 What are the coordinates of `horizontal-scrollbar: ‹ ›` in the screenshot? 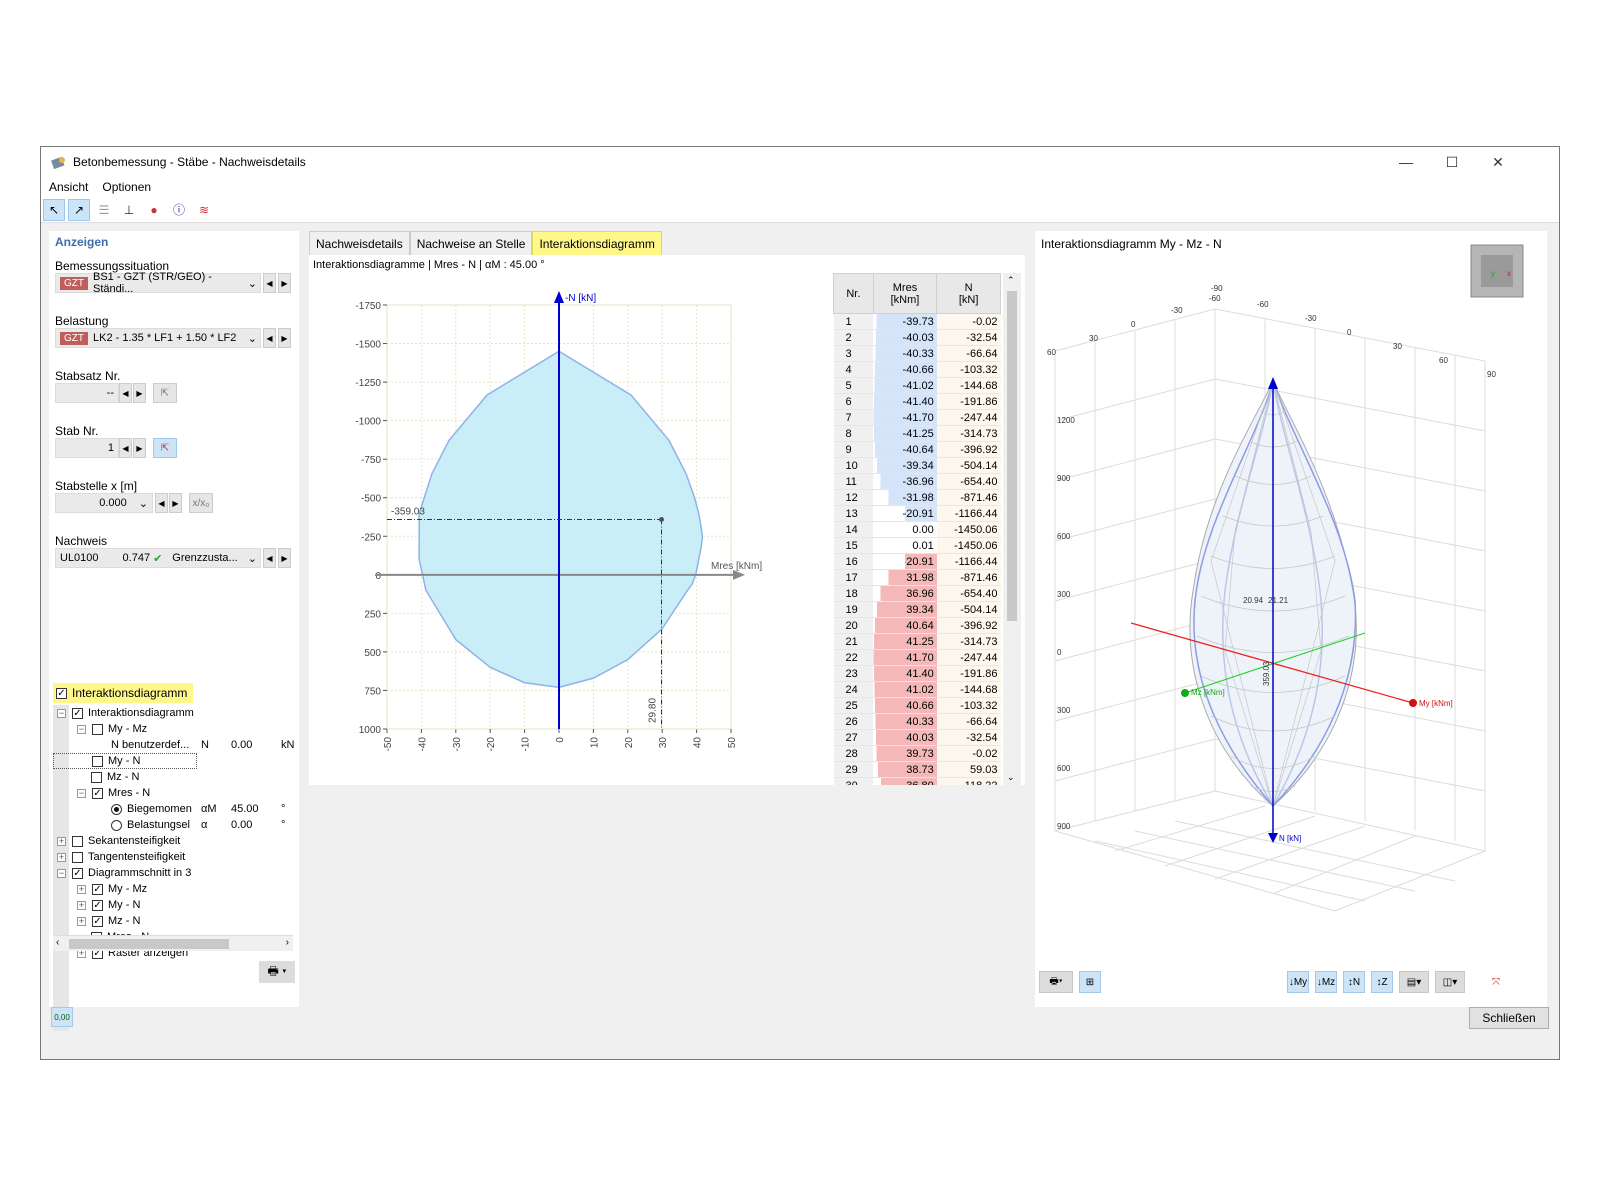 It's located at (173, 943).